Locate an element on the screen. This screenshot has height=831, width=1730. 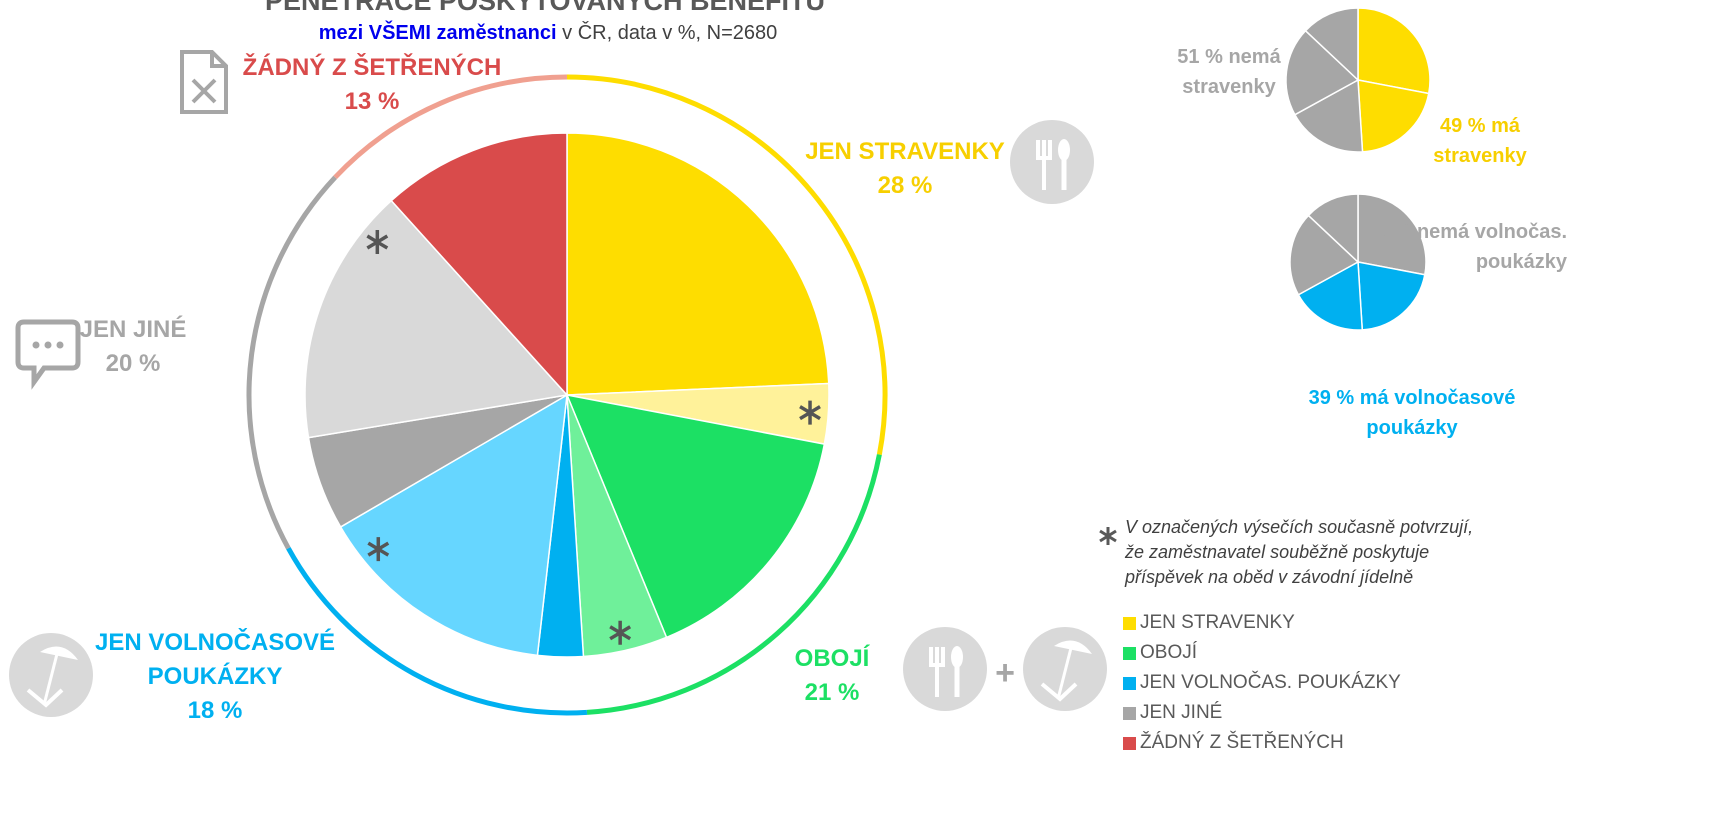
category-label: OBOJÍ is located at coordinates (832, 658).